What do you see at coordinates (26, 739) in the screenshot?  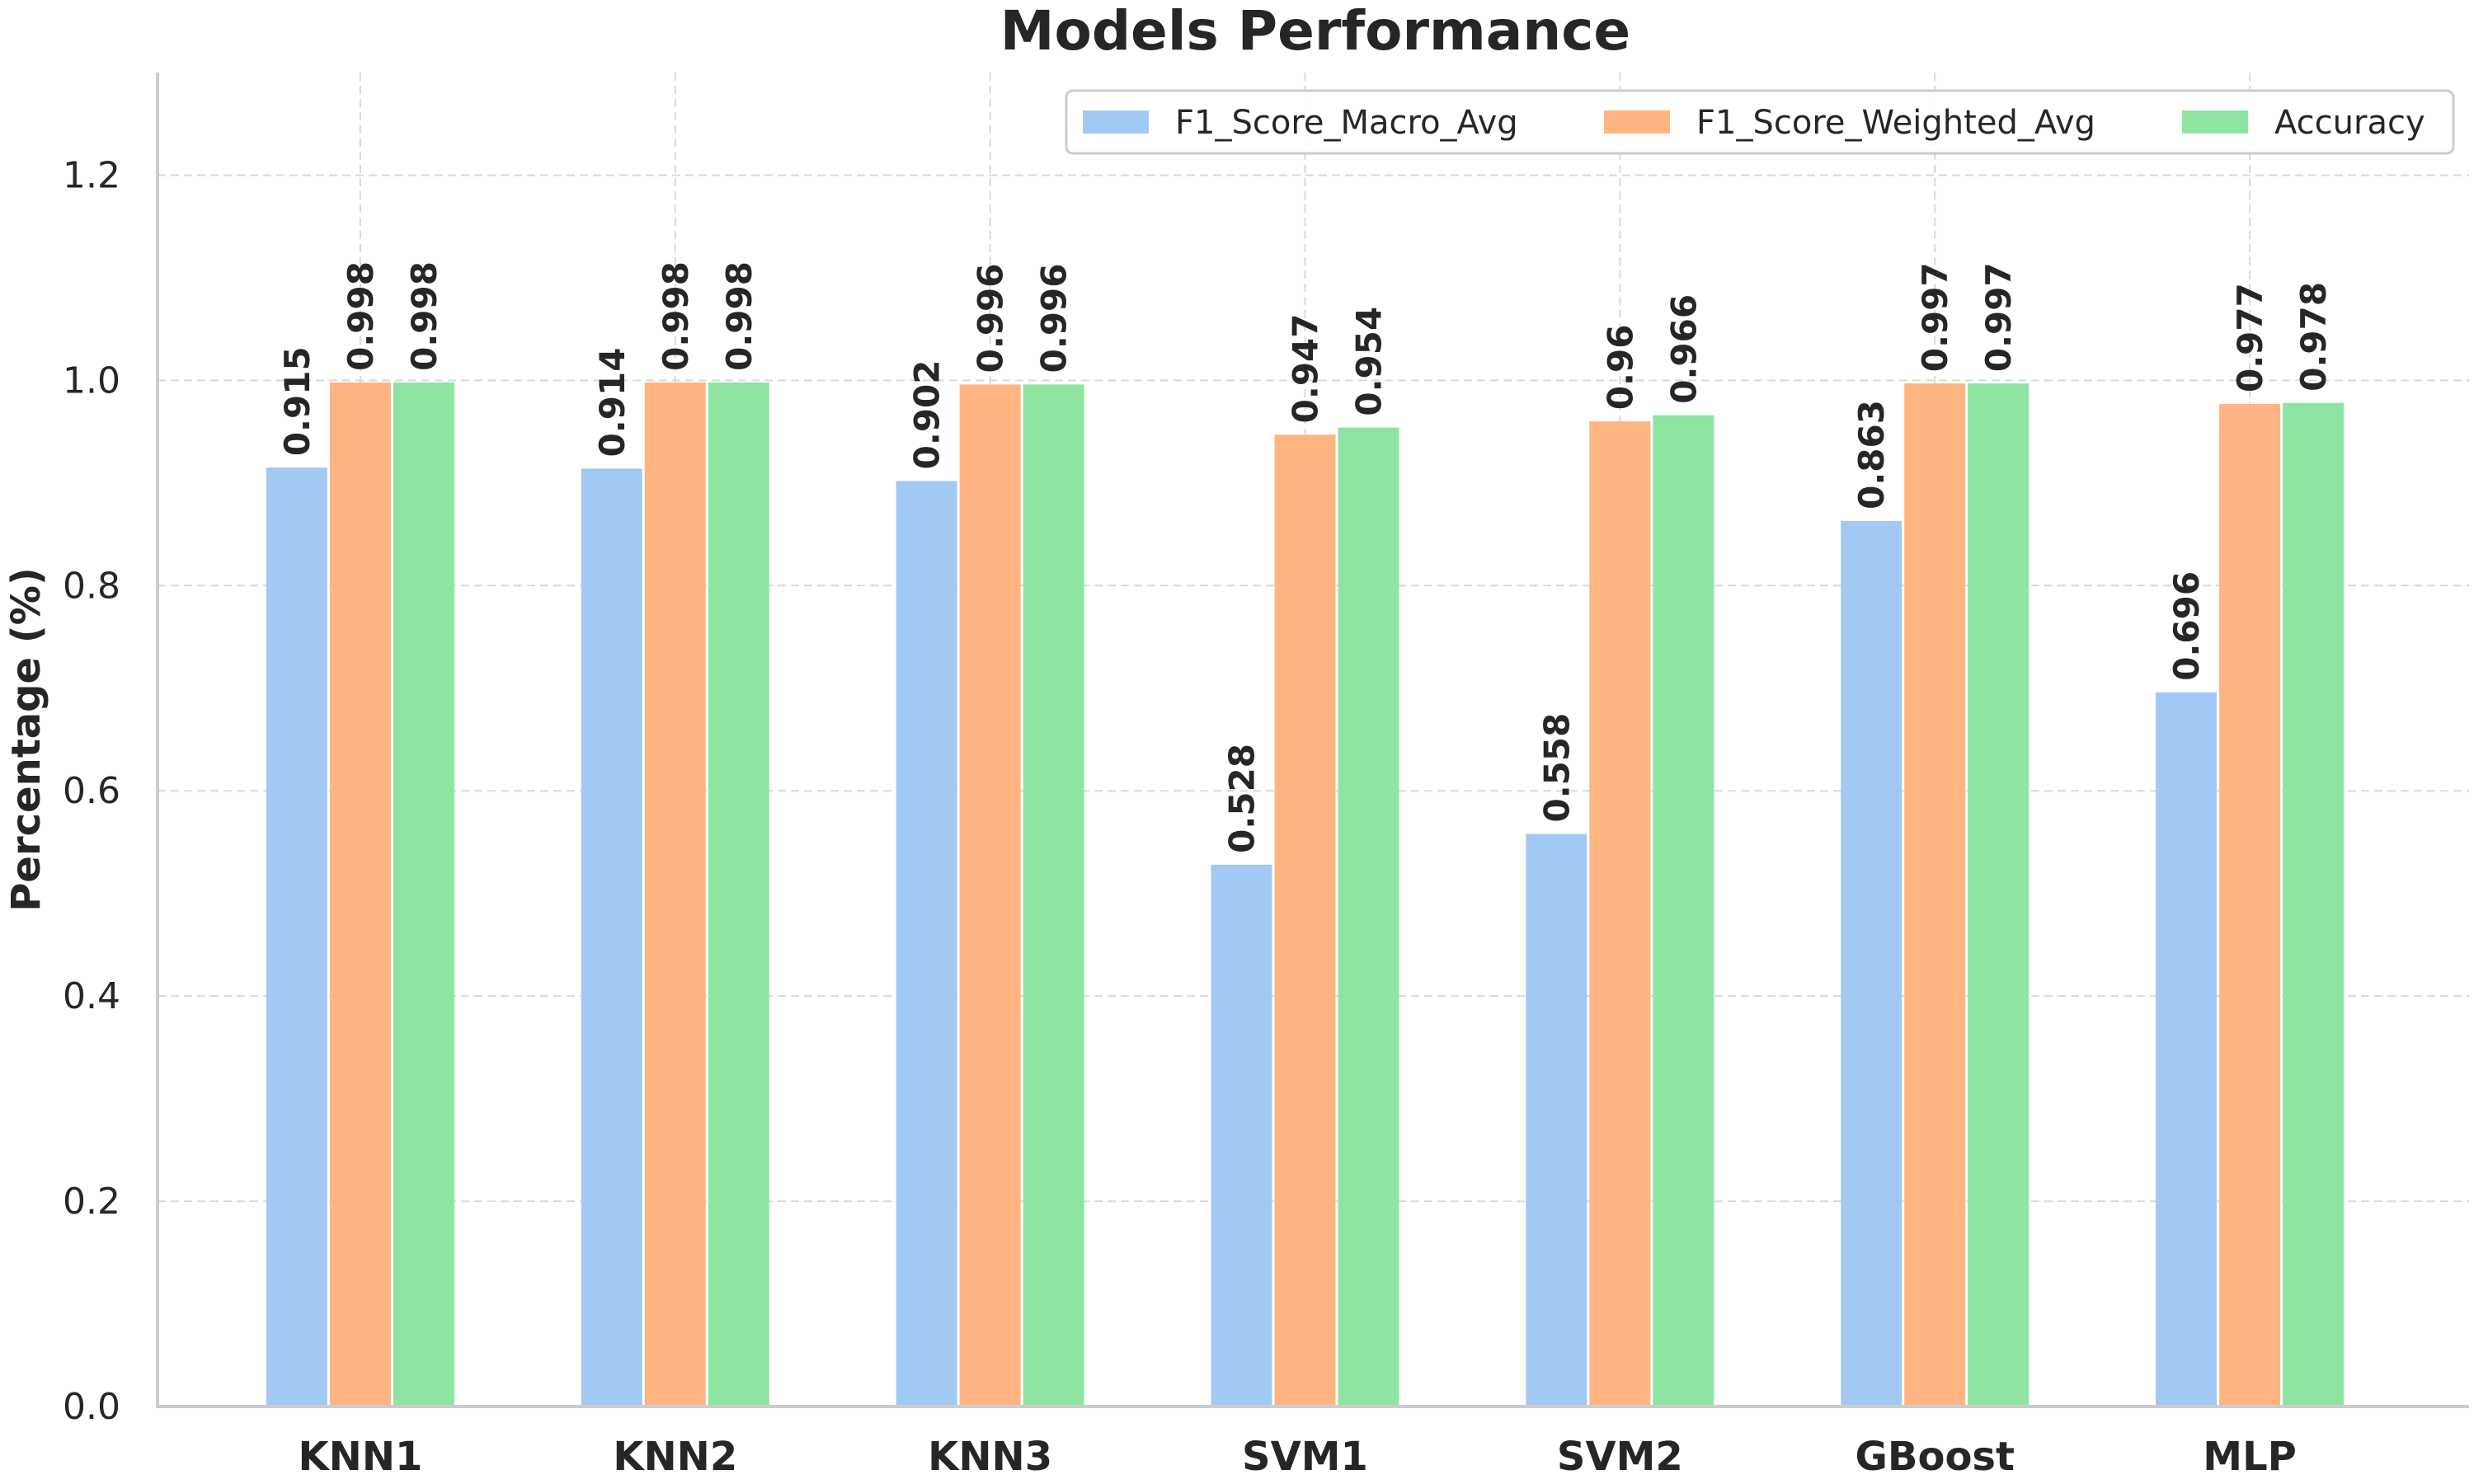 I see `y-axis-label: Percentage (%)` at bounding box center [26, 739].